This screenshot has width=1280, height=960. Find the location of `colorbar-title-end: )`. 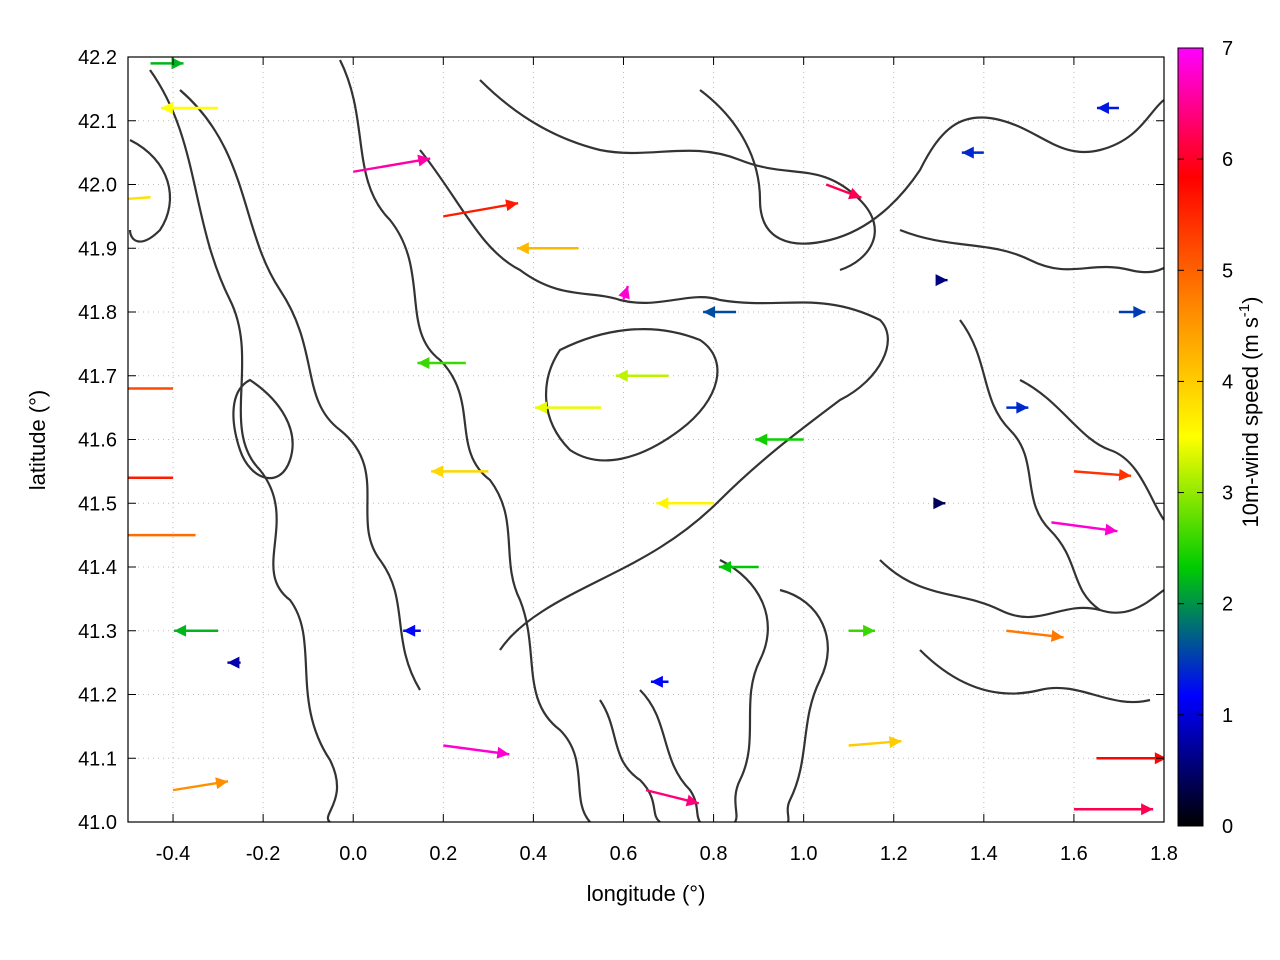

colorbar-title-end: ) is located at coordinates (1250, 300).